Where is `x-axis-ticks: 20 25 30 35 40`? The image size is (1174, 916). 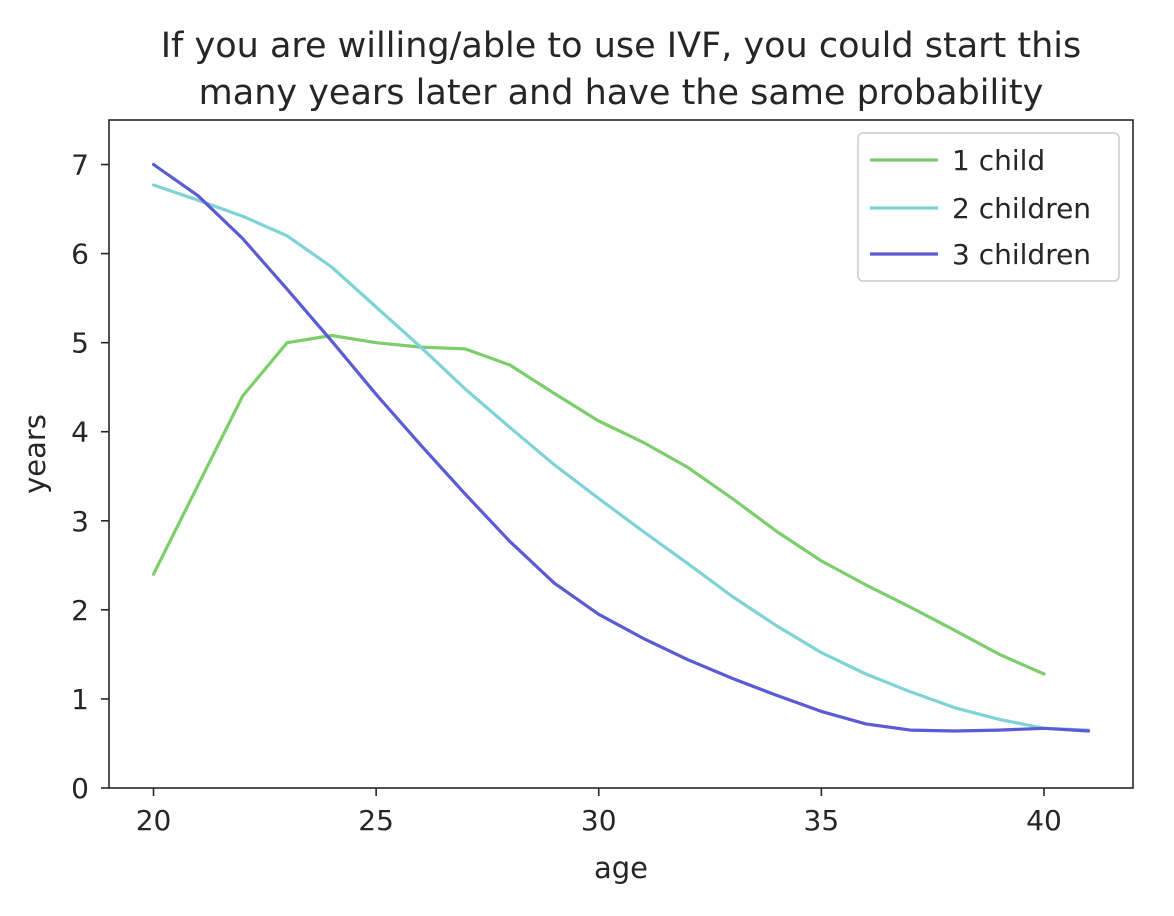 x-axis-ticks: 20 25 30 35 40 is located at coordinates (599, 812).